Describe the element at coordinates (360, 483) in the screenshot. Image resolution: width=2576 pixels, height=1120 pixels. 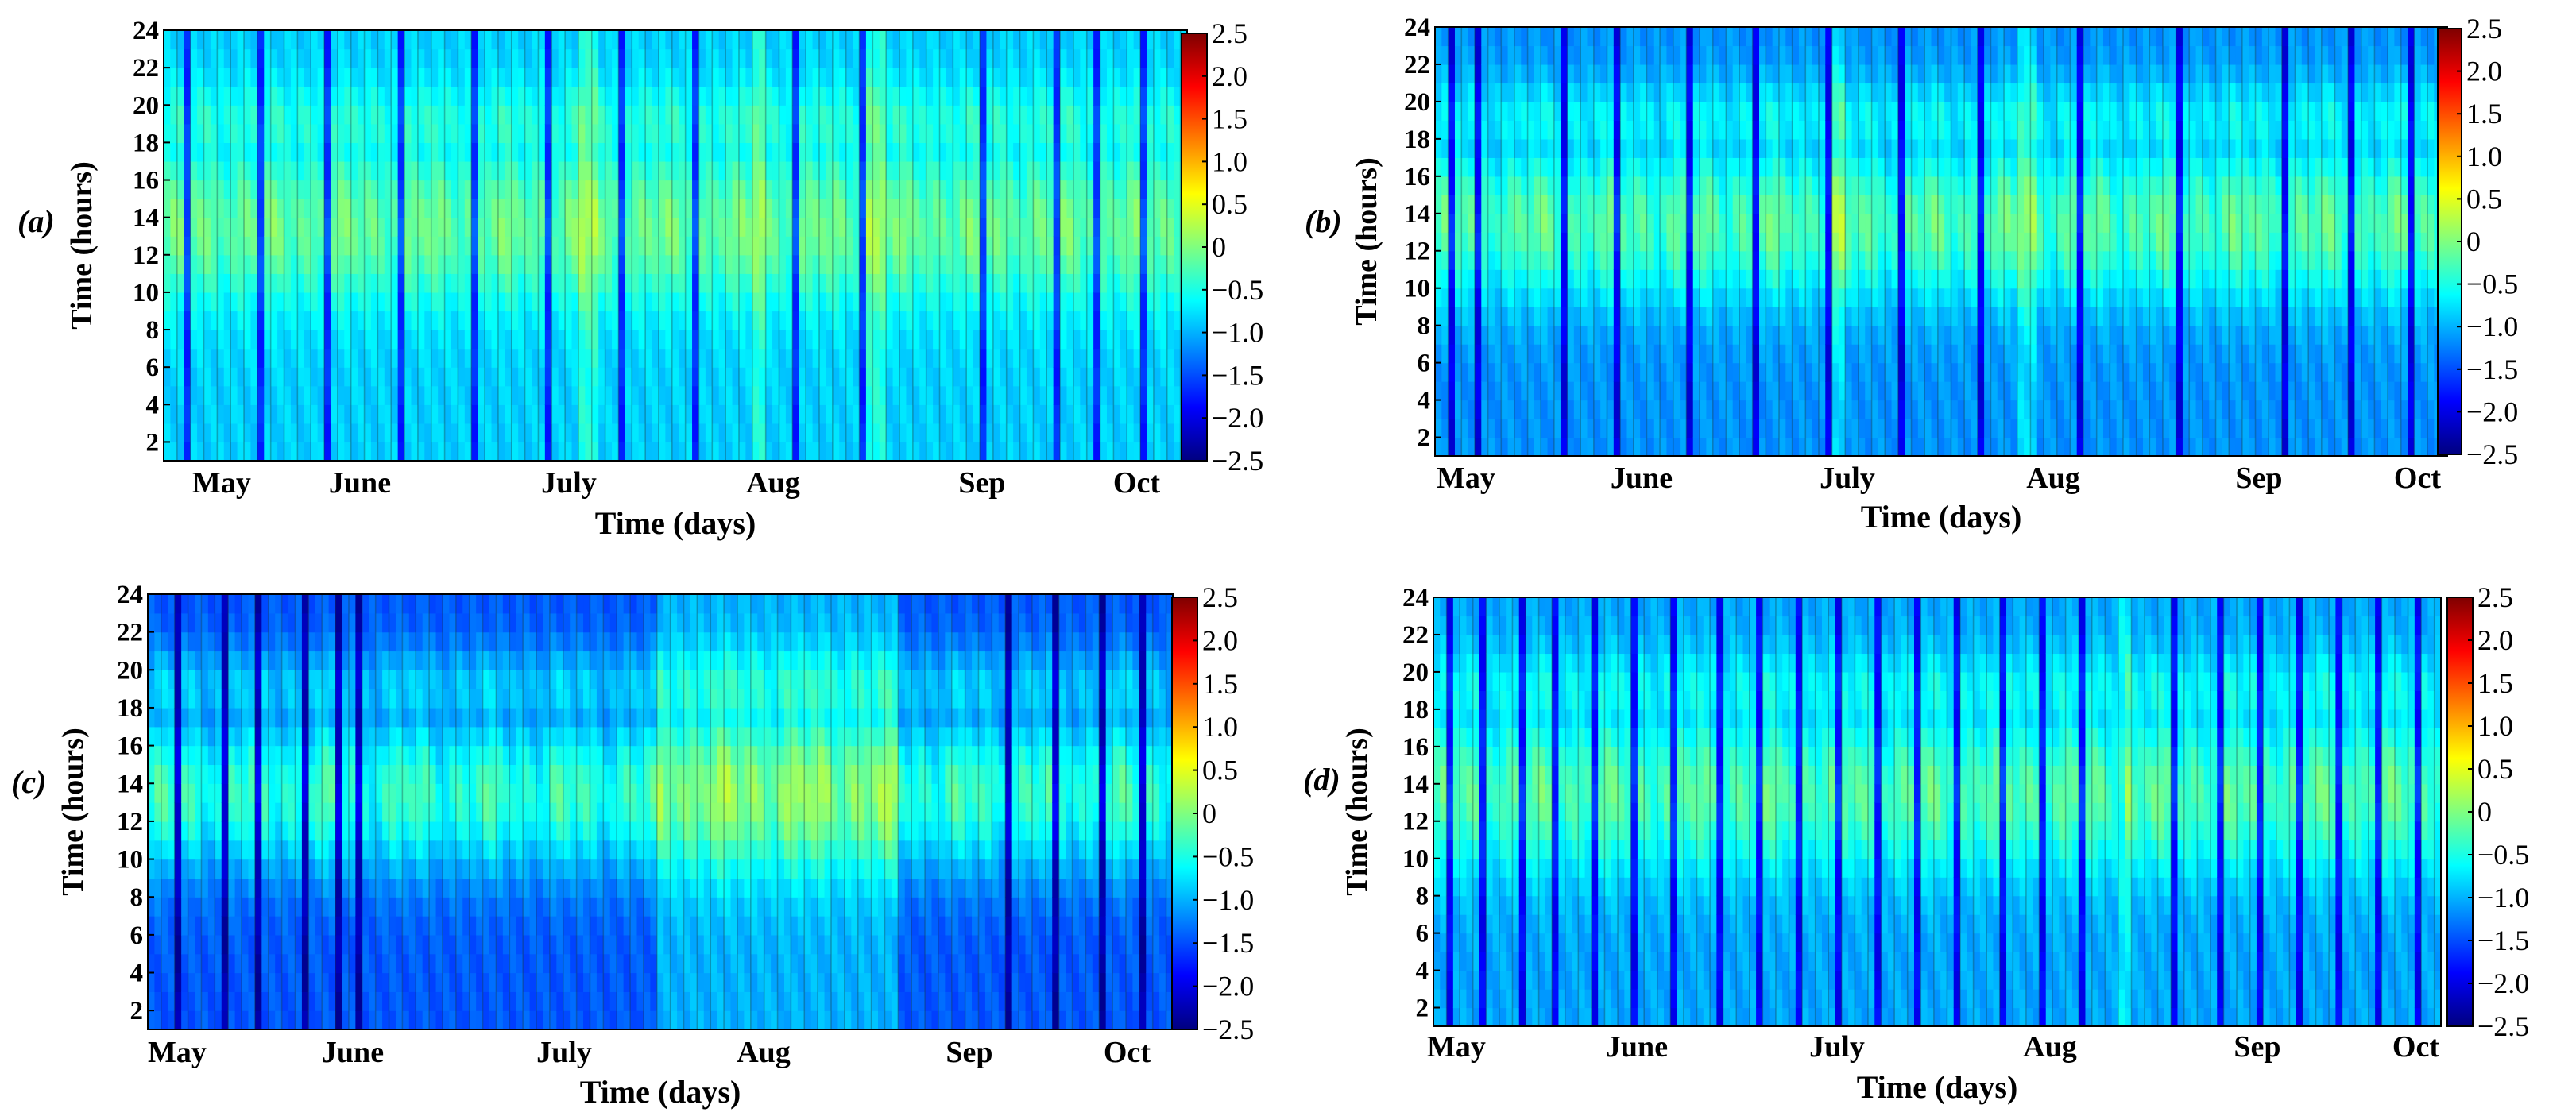
I see `x-tick-label: June` at that location.